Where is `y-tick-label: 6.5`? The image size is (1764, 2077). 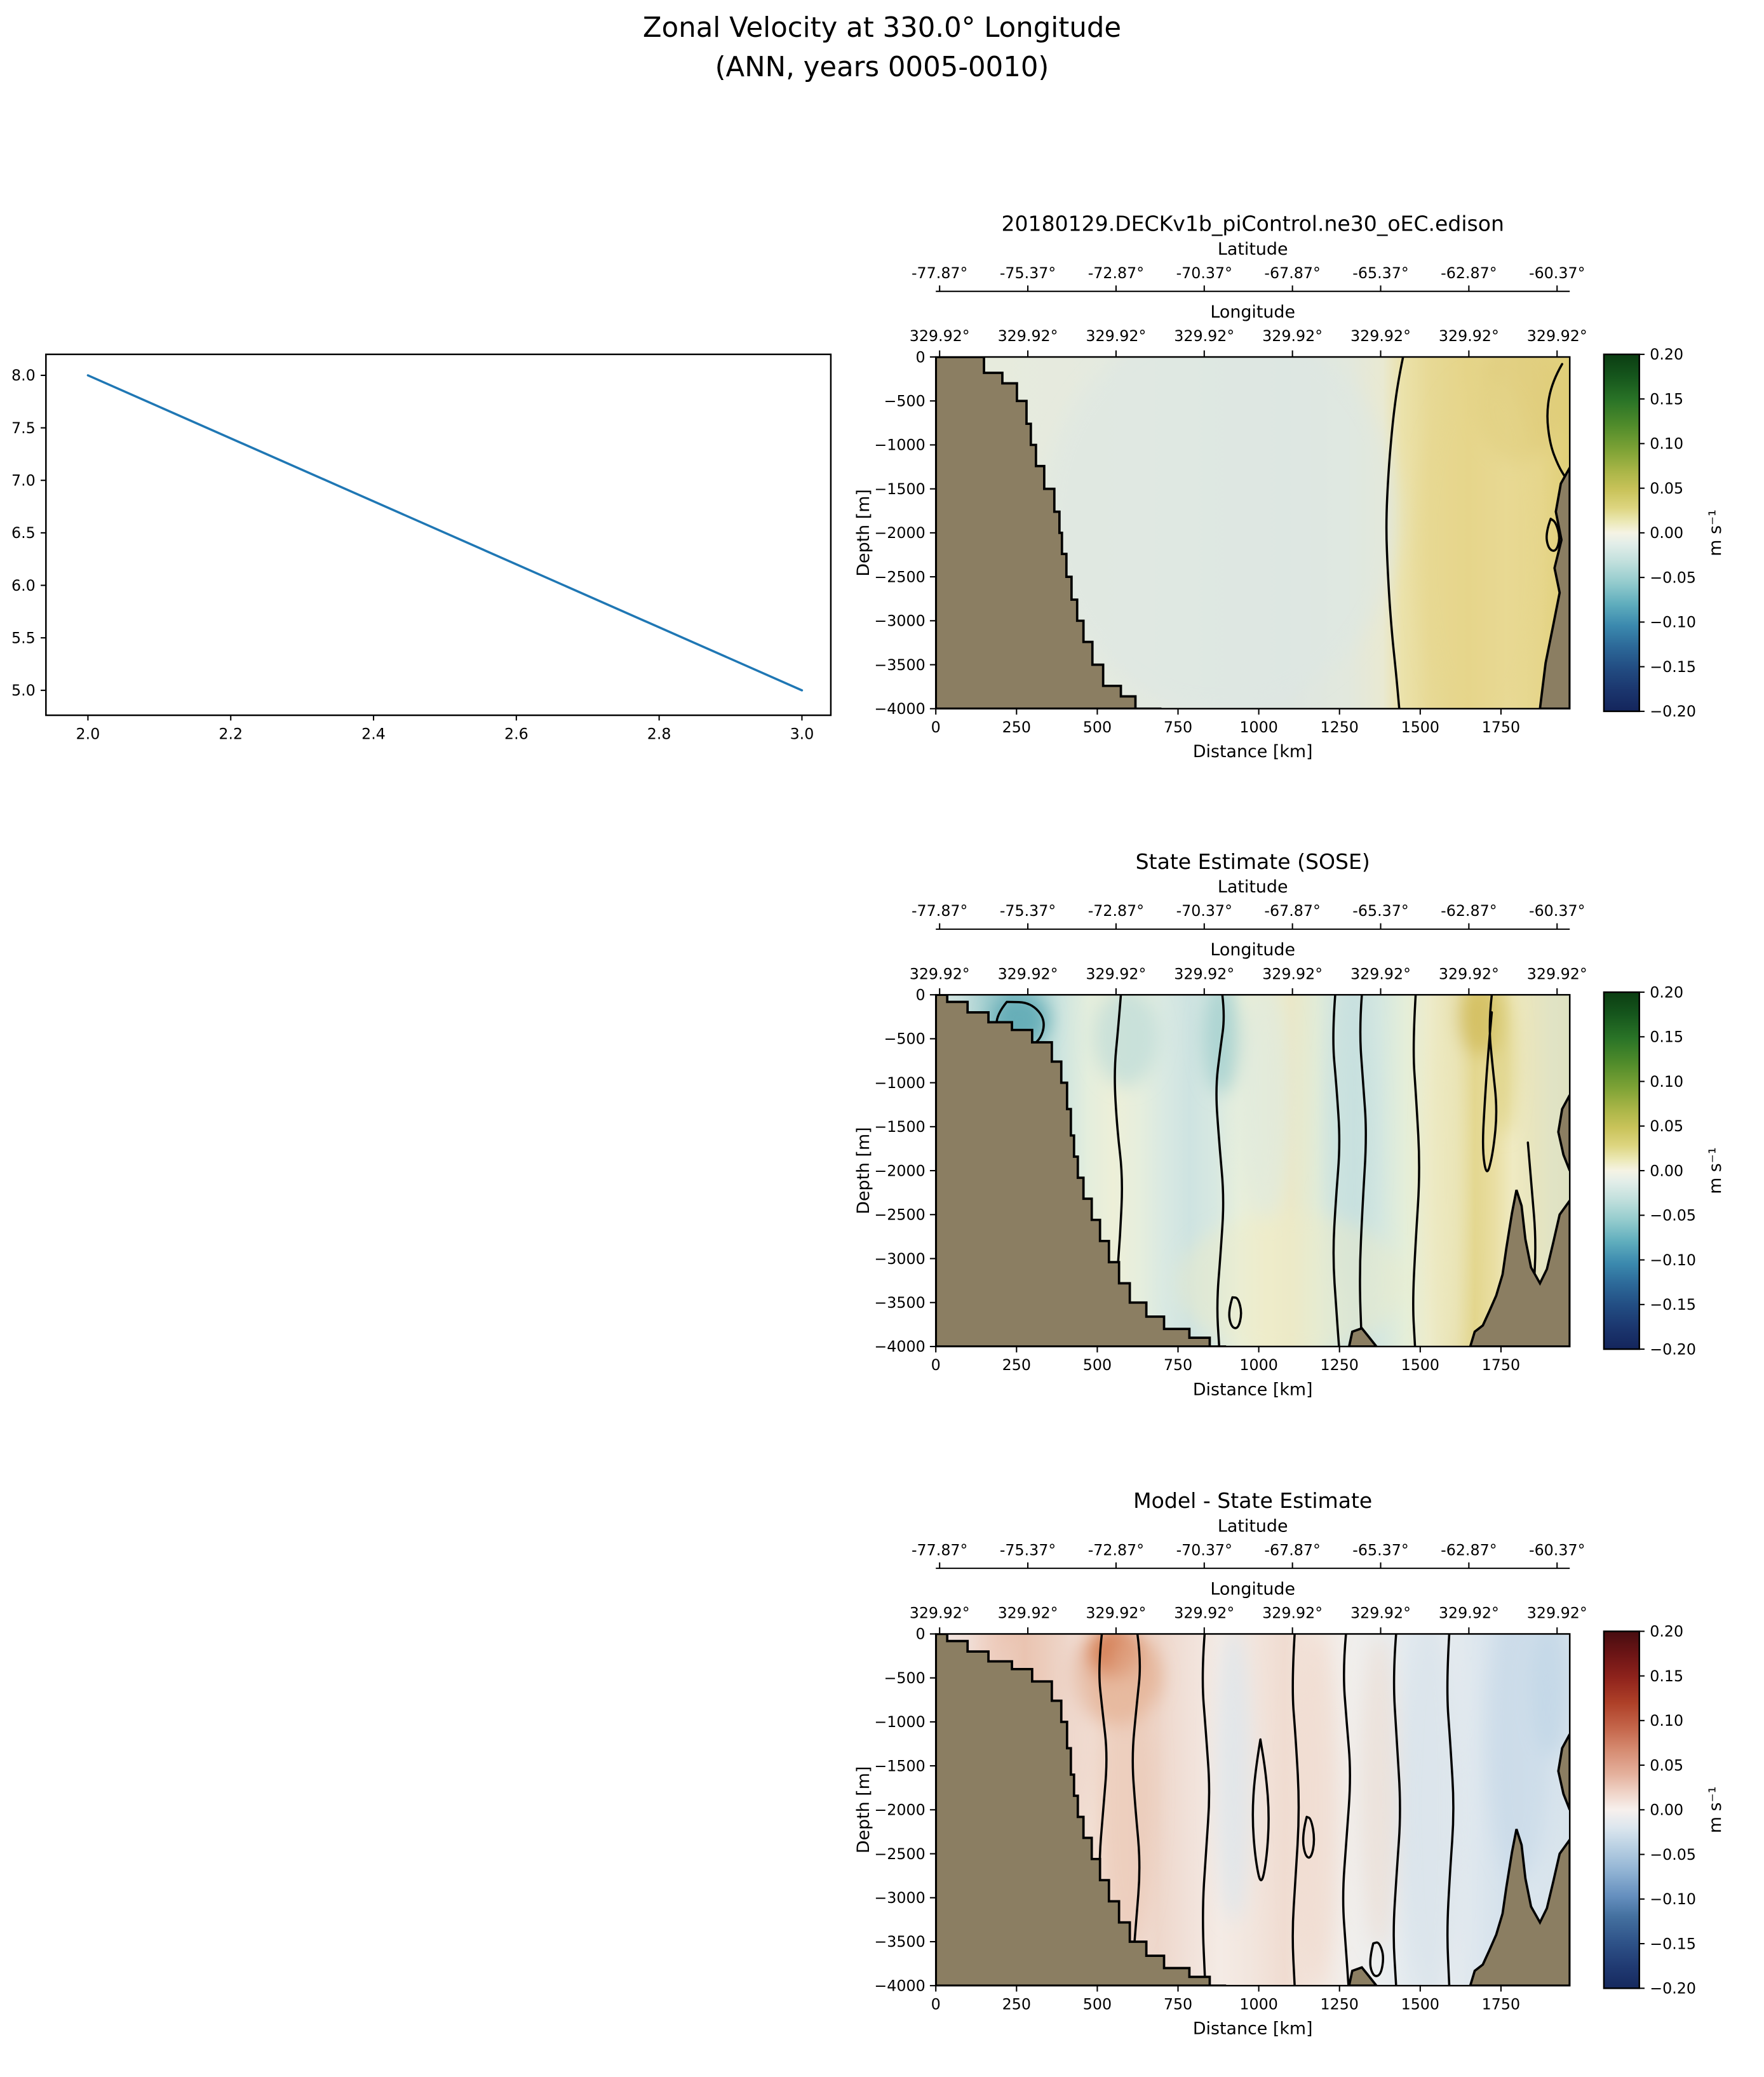 y-tick-label: 6.5 is located at coordinates (24, 533).